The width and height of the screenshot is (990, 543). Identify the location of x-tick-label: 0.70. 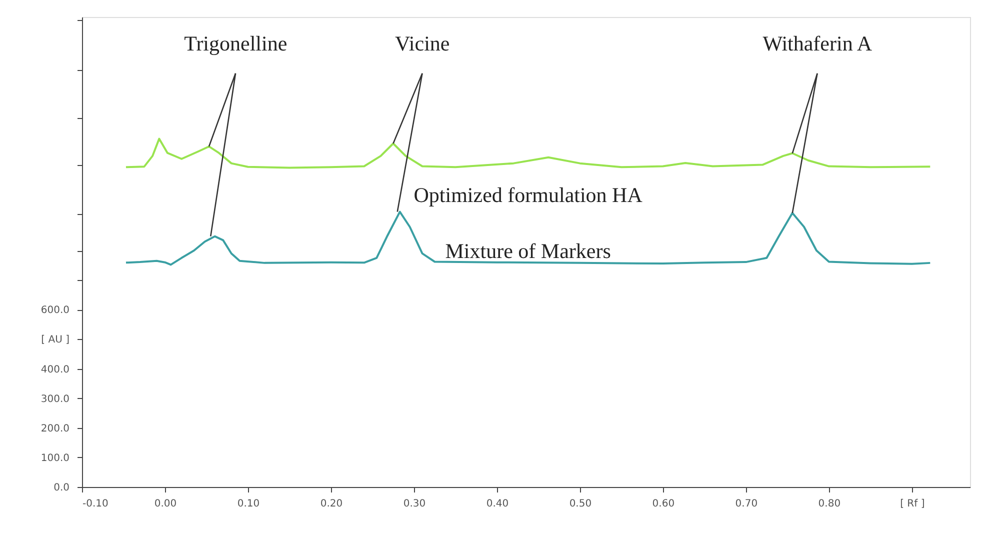
(746, 504).